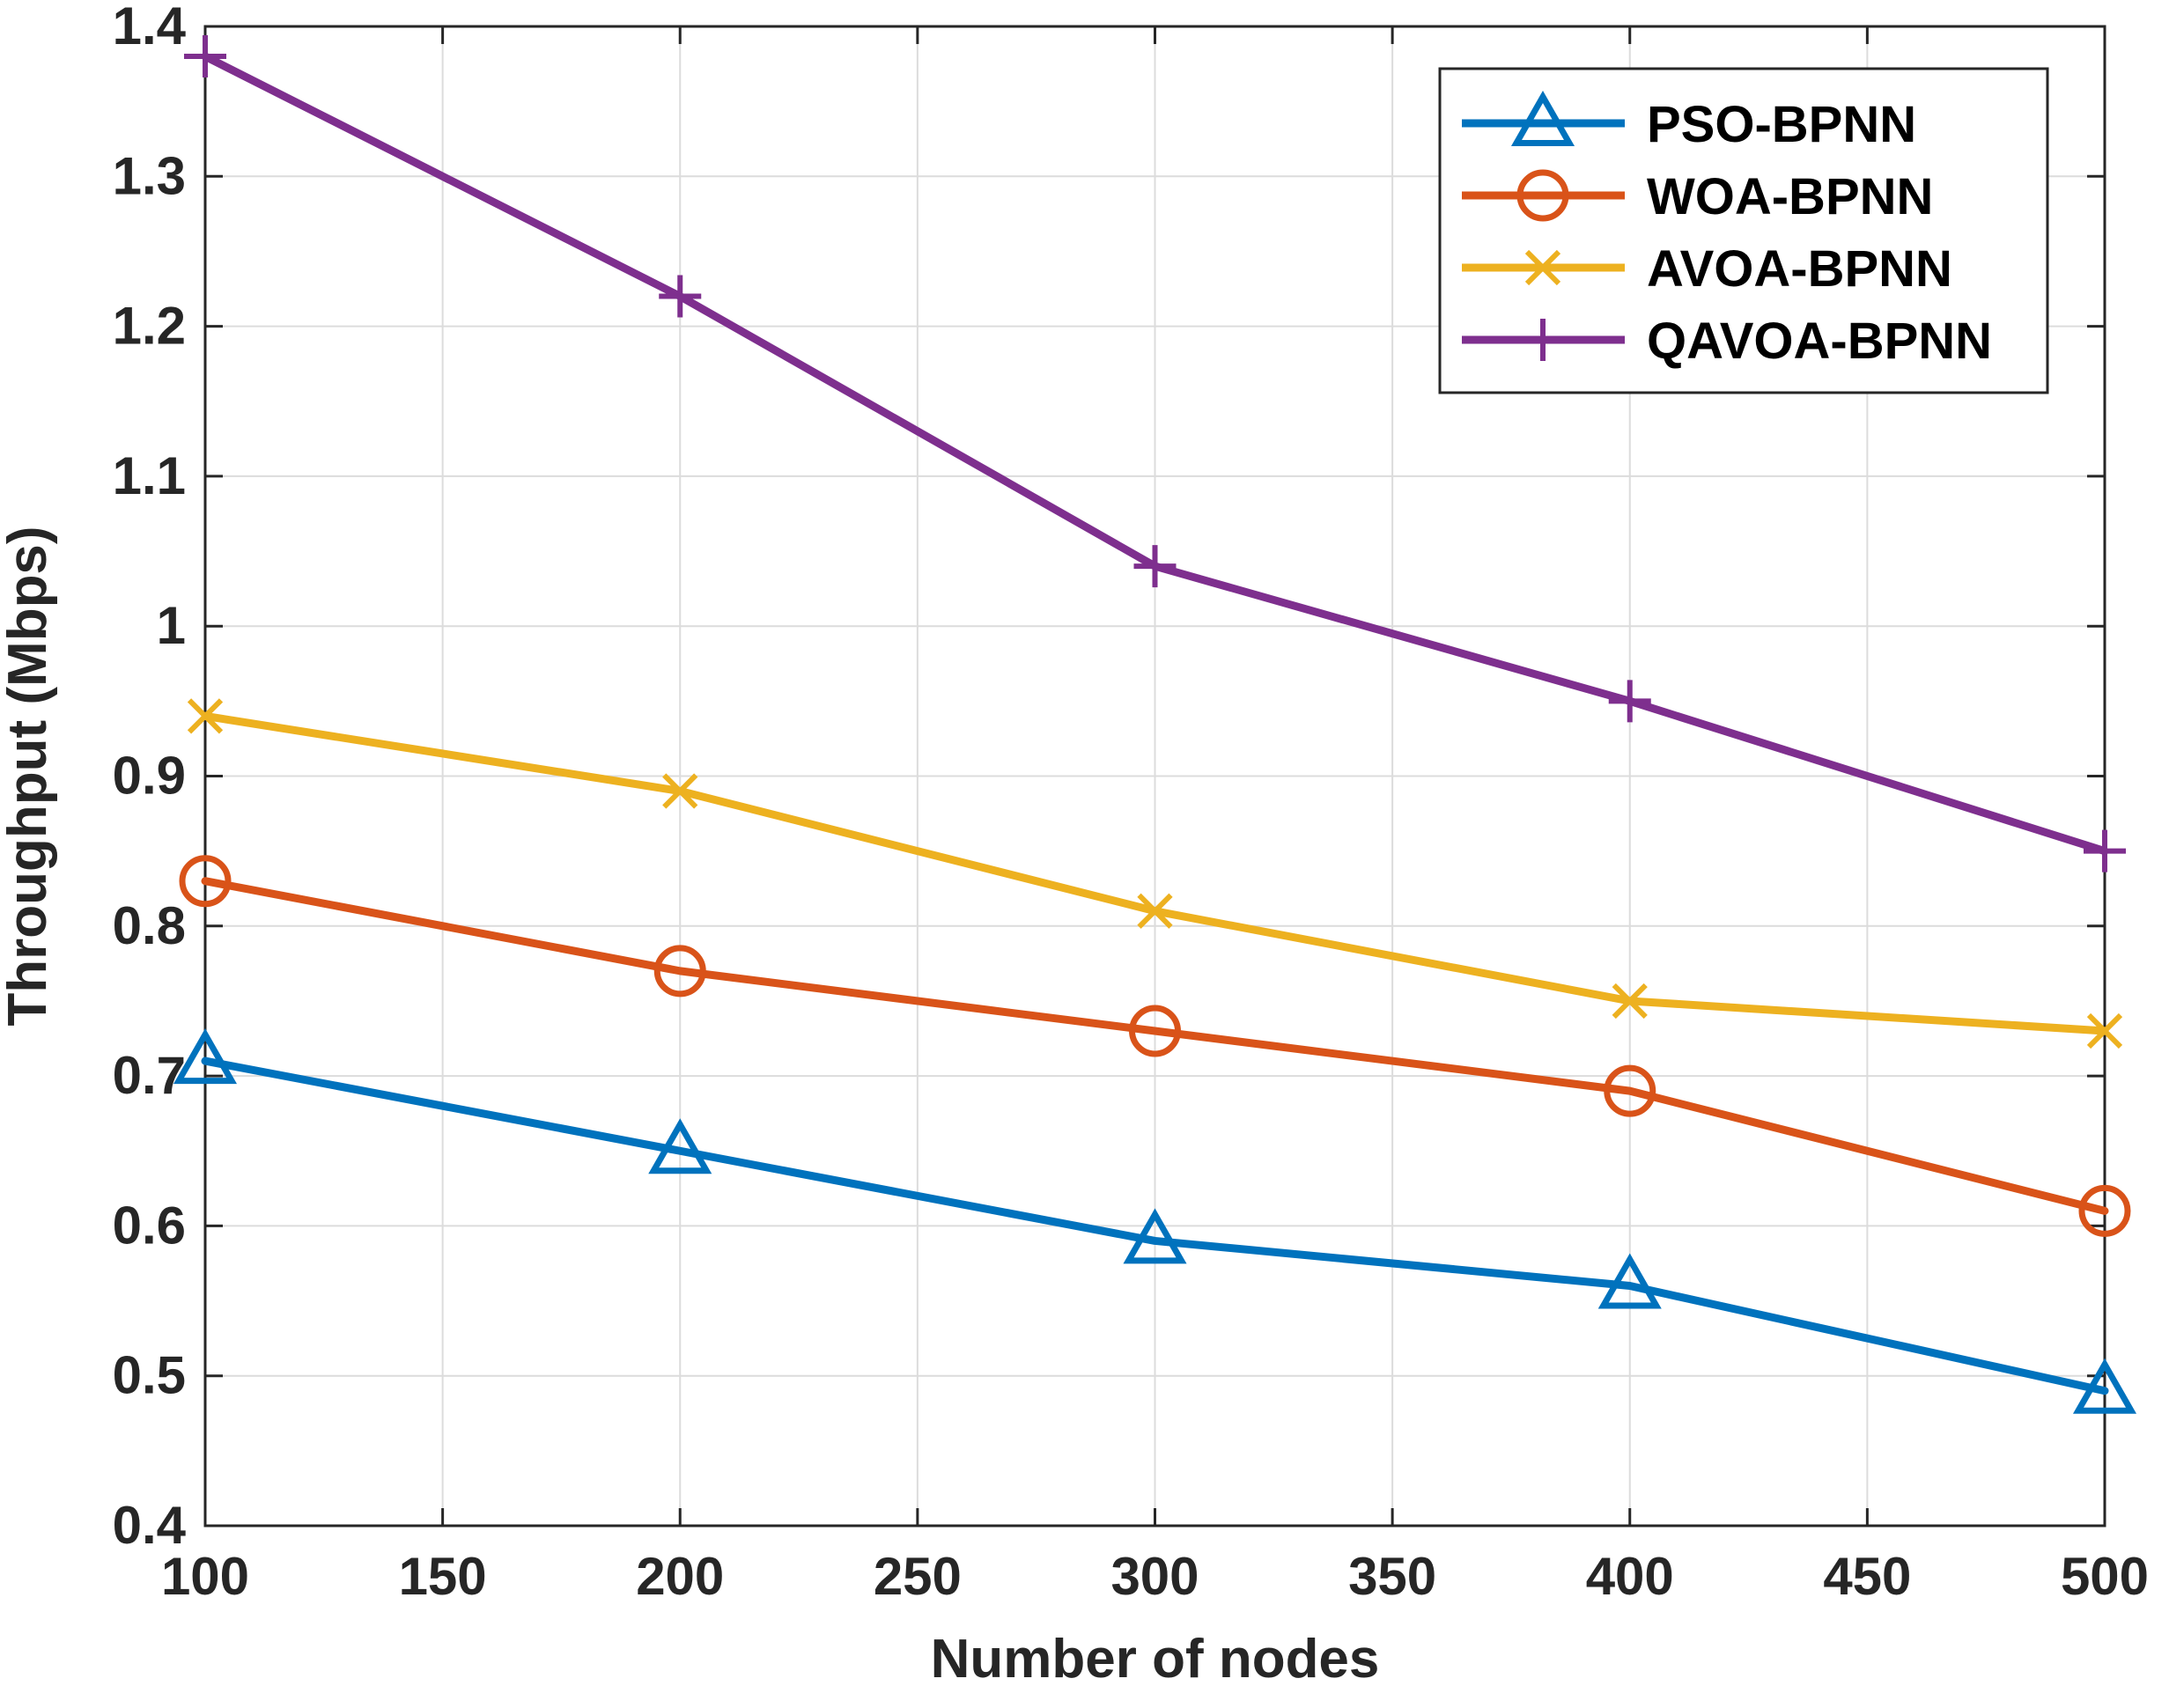  I want to click on legend-marker-circle, so click(1542, 195).